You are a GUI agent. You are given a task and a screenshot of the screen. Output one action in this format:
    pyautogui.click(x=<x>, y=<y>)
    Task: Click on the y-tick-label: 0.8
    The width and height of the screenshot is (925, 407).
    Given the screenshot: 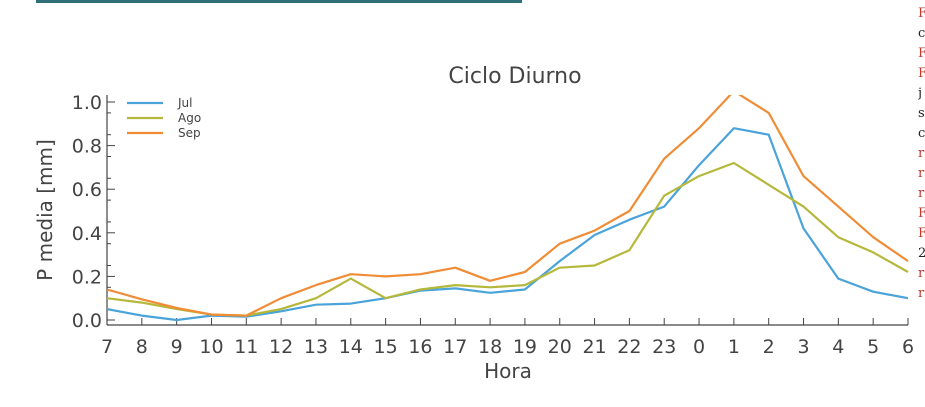 What is the action you would take?
    pyautogui.click(x=87, y=147)
    